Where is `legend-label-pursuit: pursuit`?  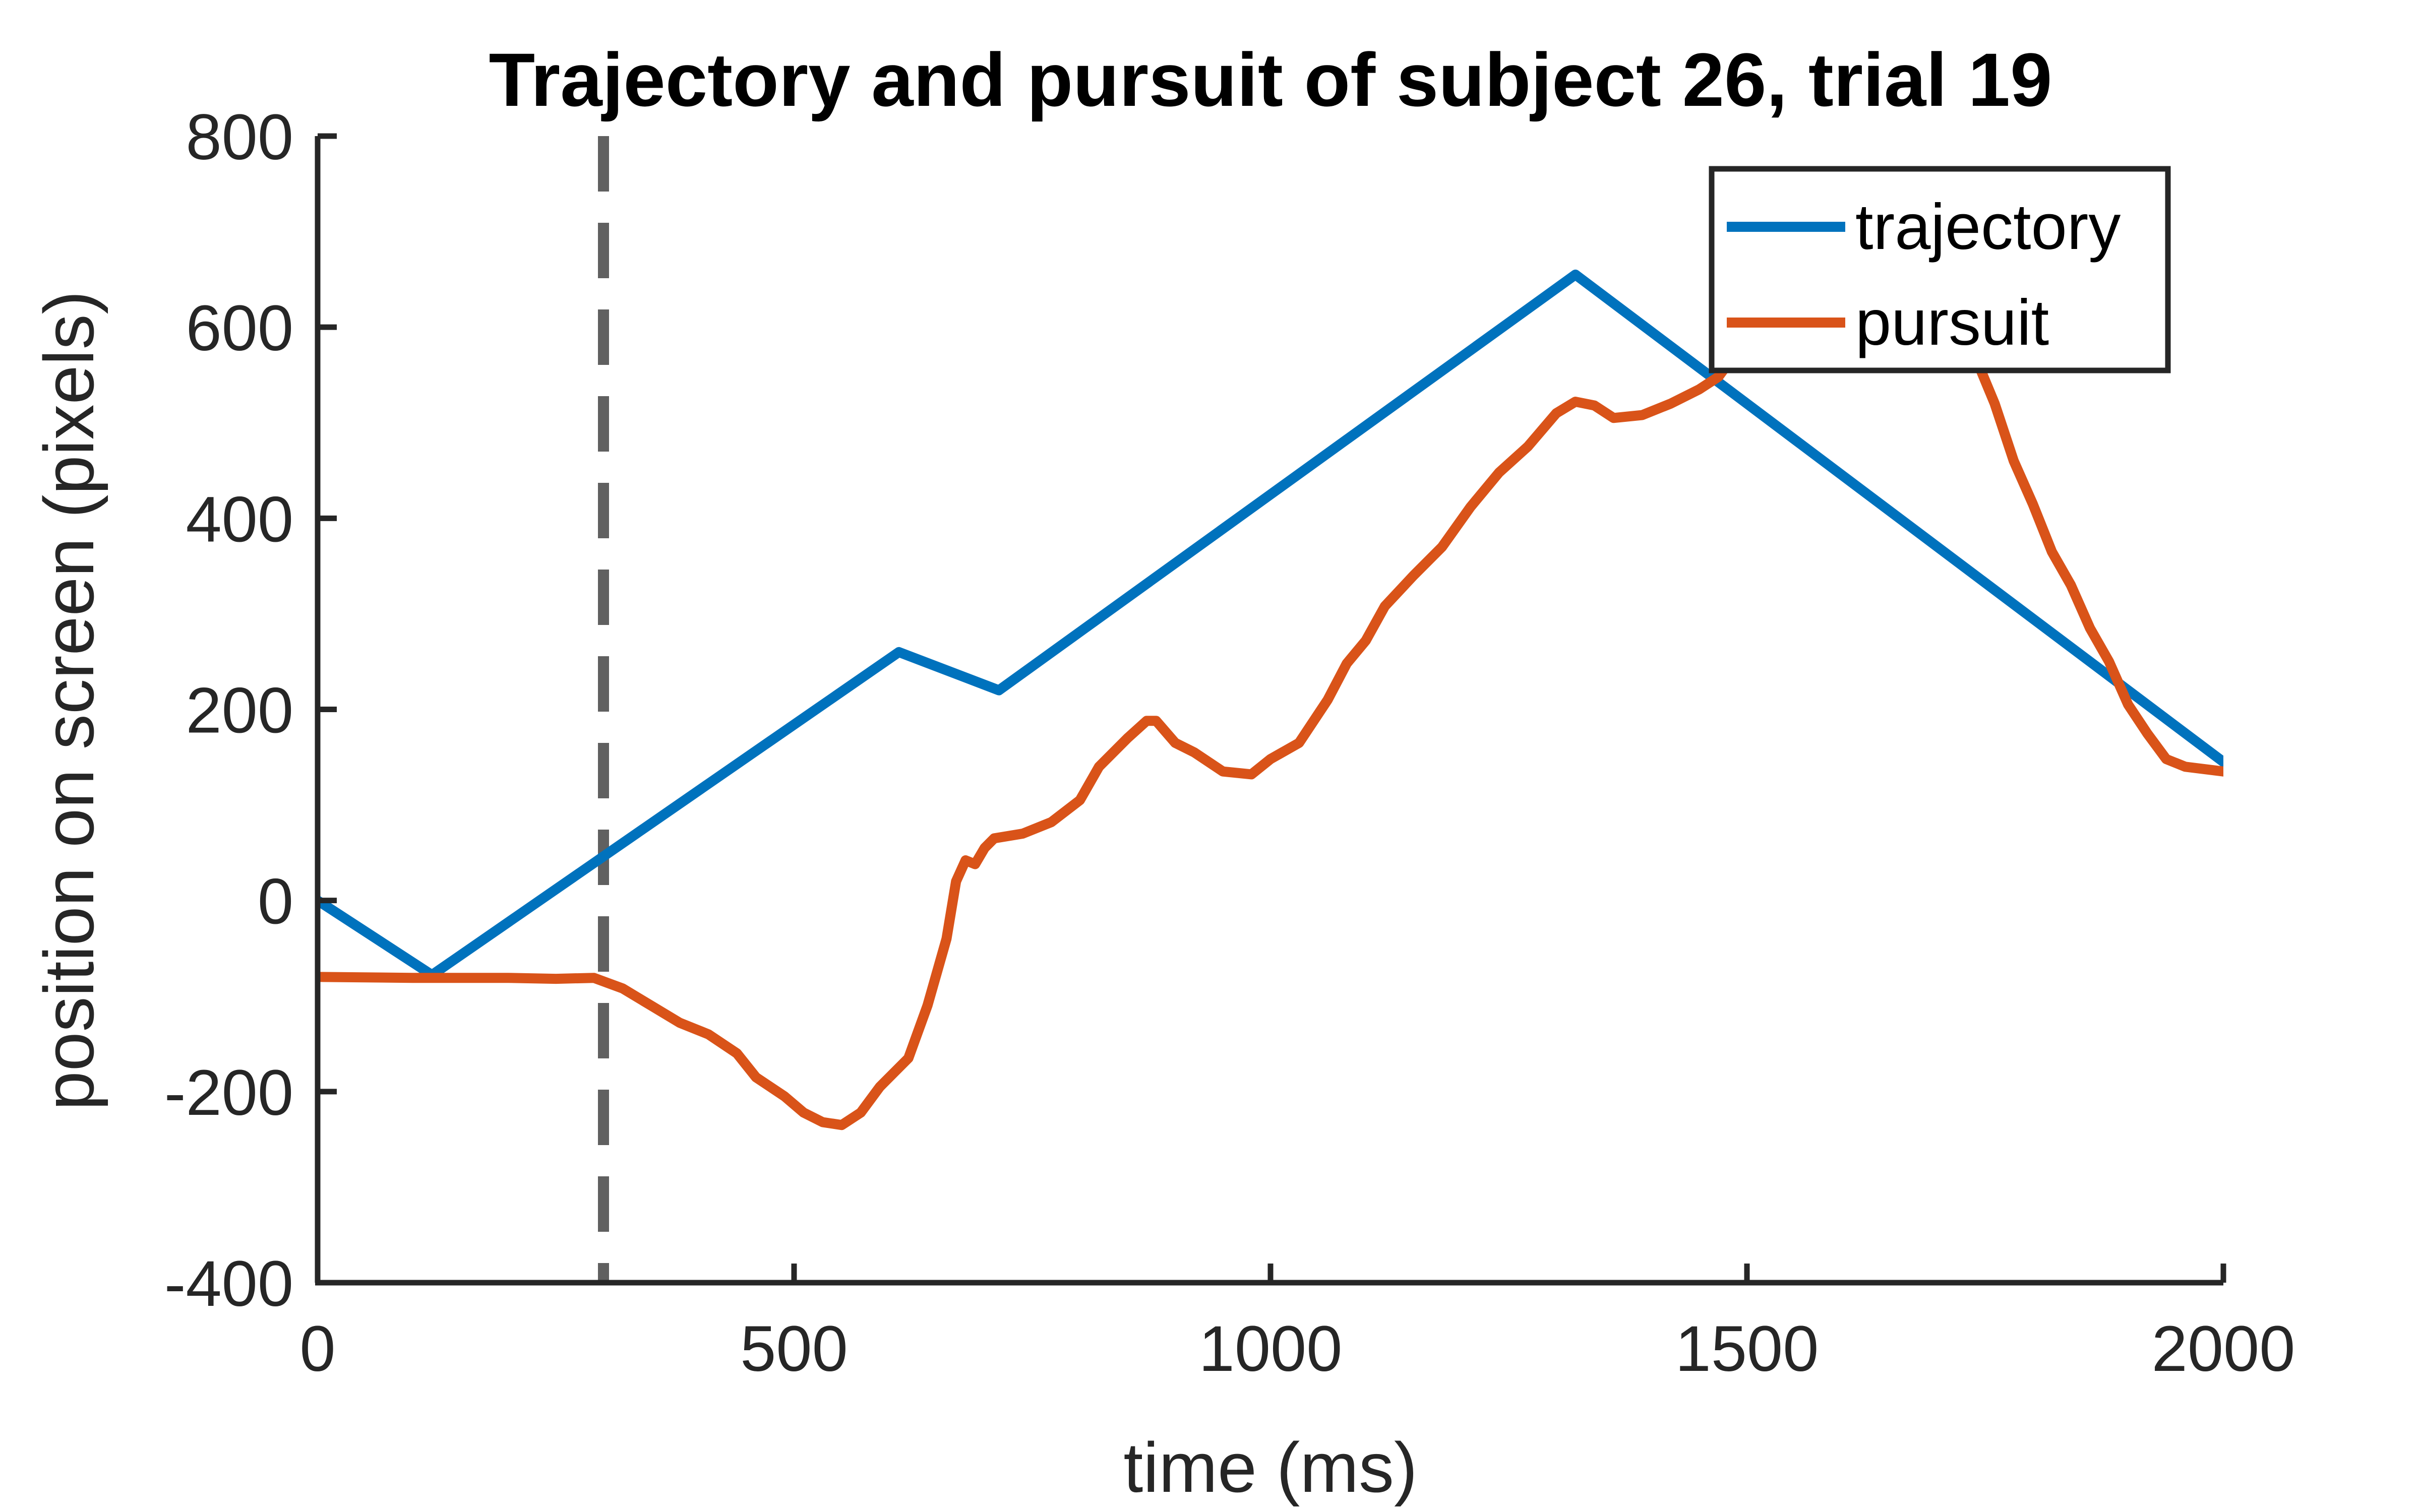
legend-label-pursuit: pursuit is located at coordinates (1952, 323).